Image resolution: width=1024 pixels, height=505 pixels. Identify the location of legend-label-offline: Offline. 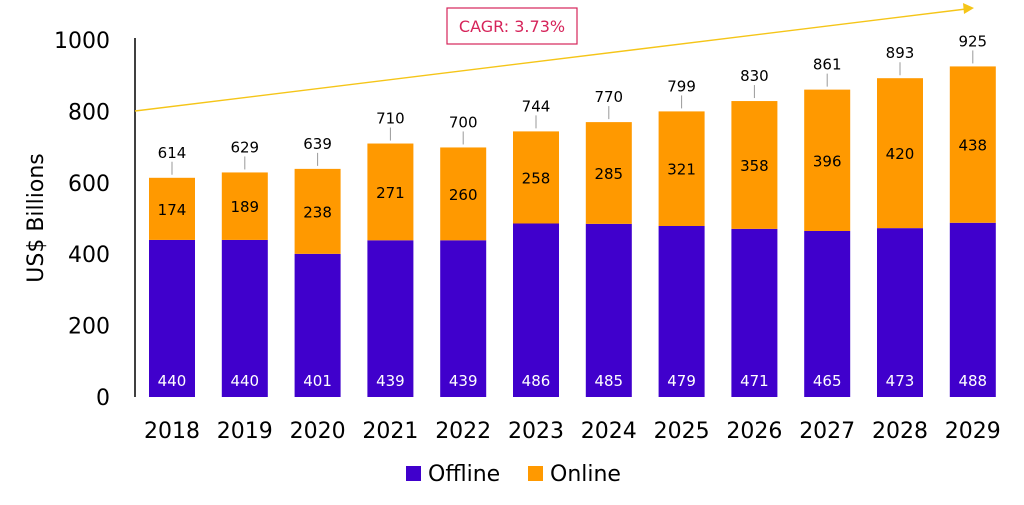
(464, 474).